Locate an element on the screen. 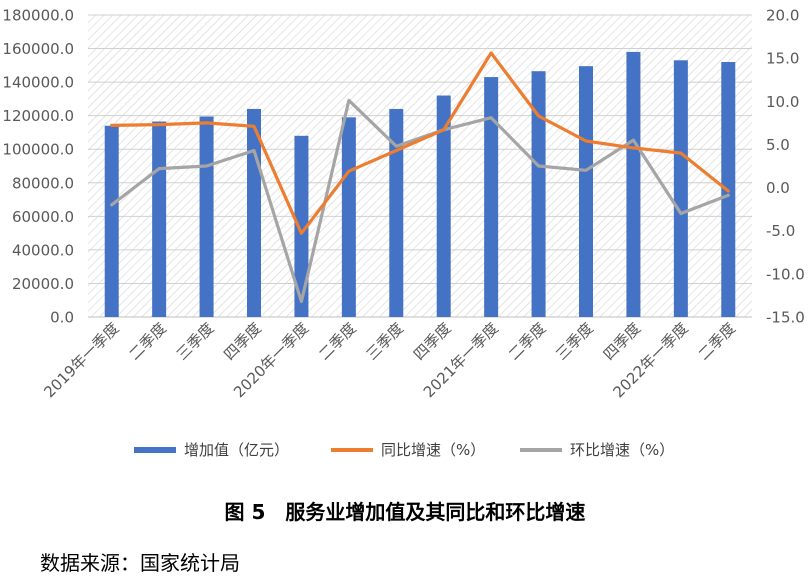 This screenshot has width=810, height=580. right-tick-label: 5.0 is located at coordinates (778, 145).